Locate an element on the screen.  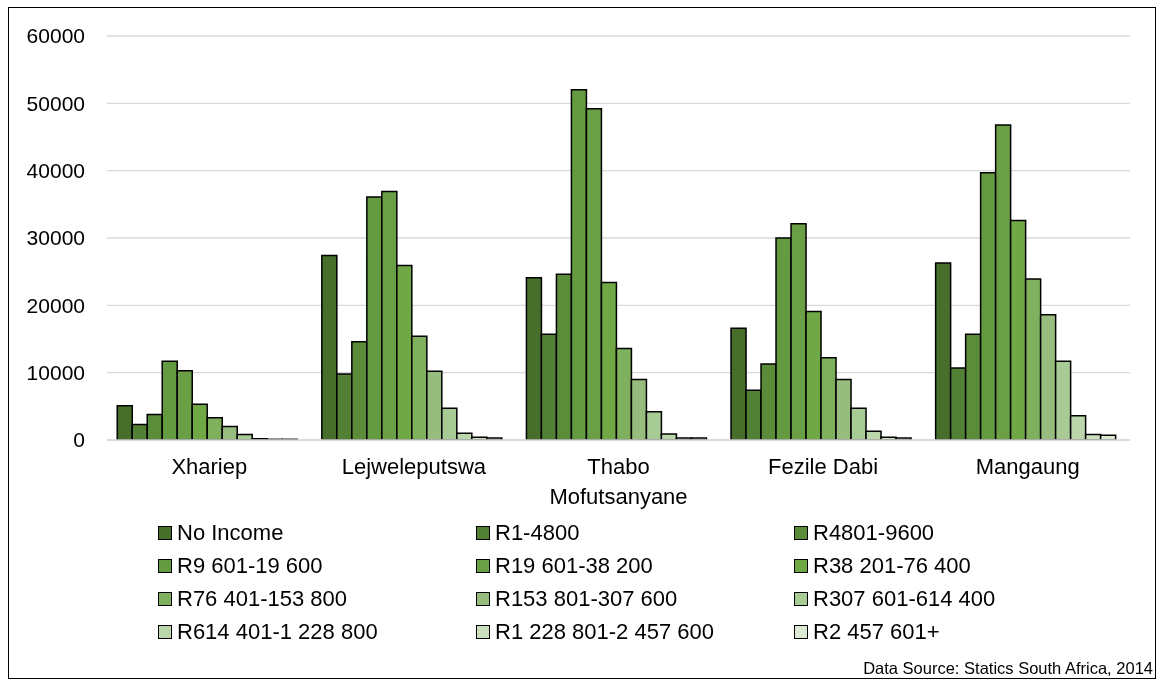
legend-label: R19 601-38 200 is located at coordinates (574, 566).